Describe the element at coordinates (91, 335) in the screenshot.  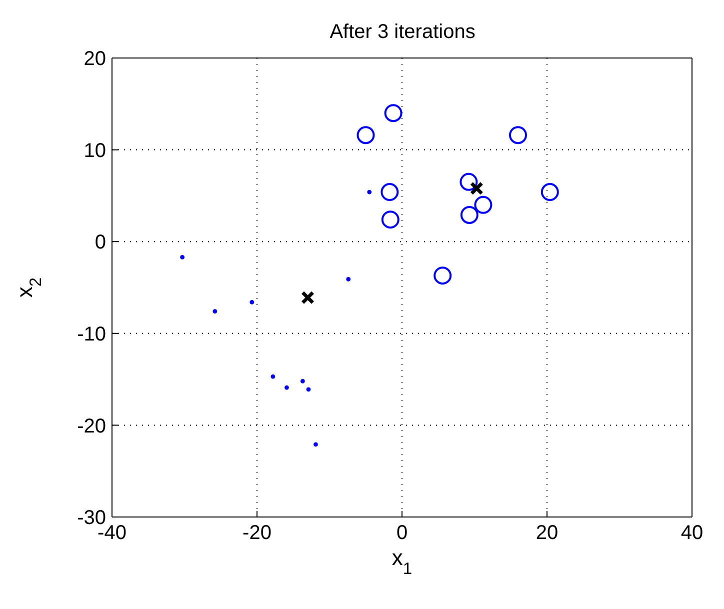
I see `y-tick-label: -10` at that location.